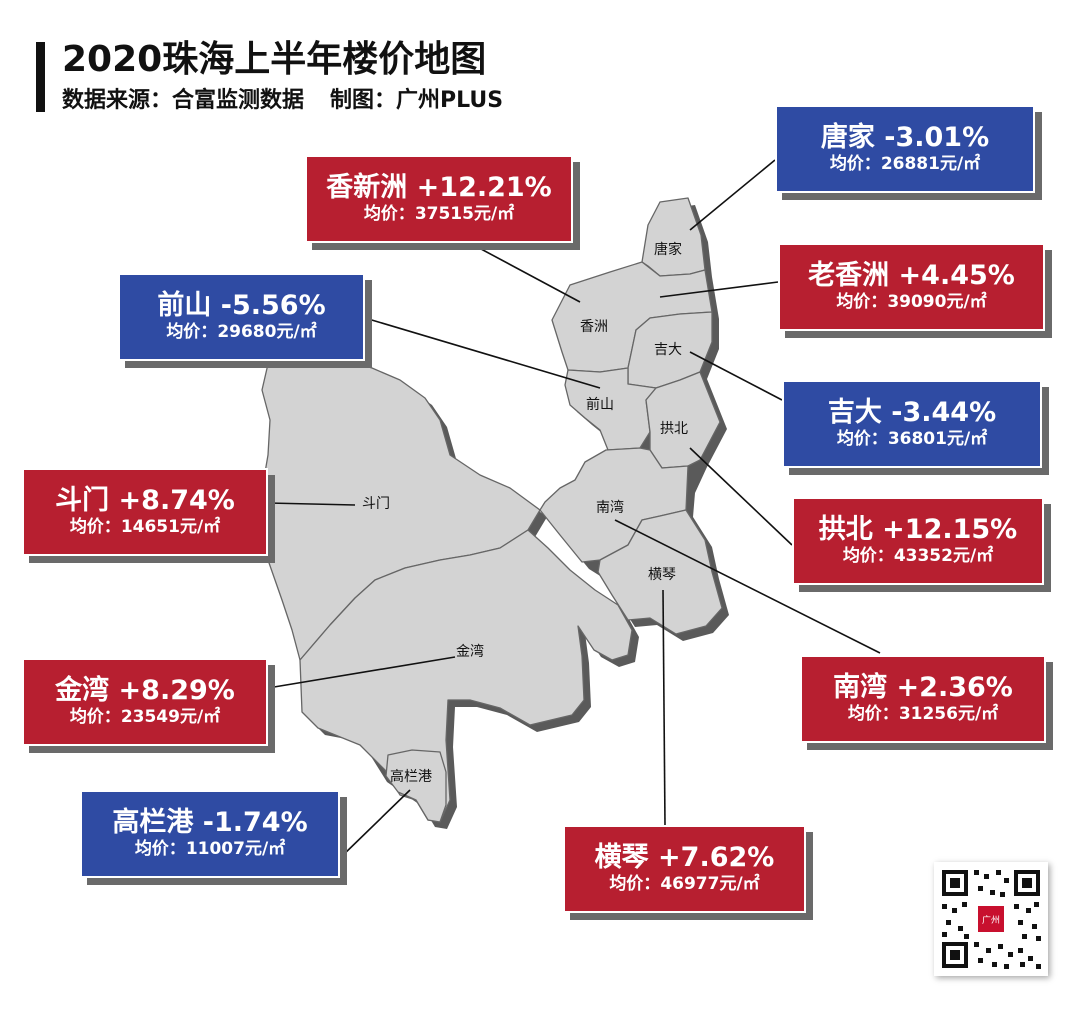 This screenshot has height=1010, width=1080. I want to click on callout-hengqin: 横琴 +7.62% 均价：46977元/㎡, so click(684, 869).